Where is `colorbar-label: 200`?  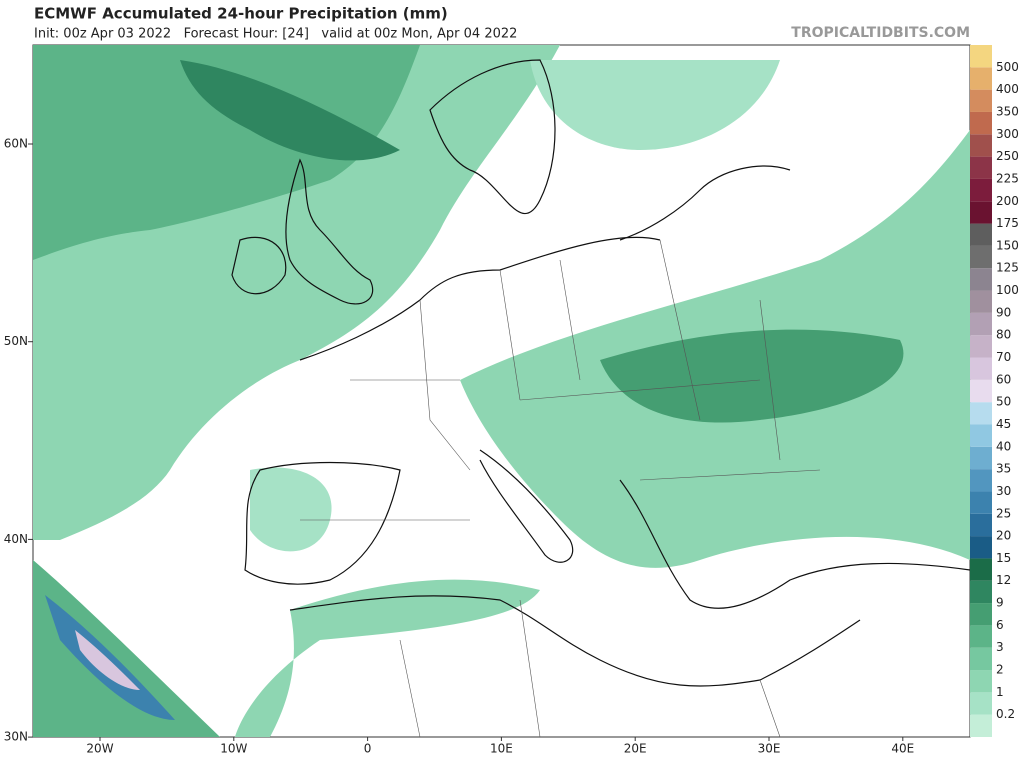 colorbar-label: 200 is located at coordinates (1007, 201).